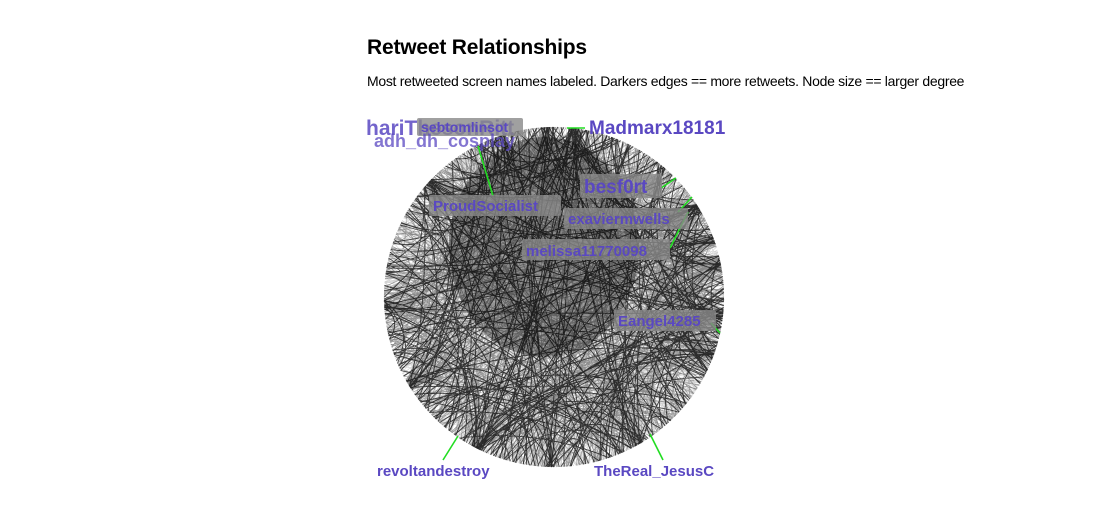 This screenshot has width=1105, height=529. Describe the element at coordinates (433, 471) in the screenshot. I see `node-label-revoltandestroy: revoltandestroy` at that location.